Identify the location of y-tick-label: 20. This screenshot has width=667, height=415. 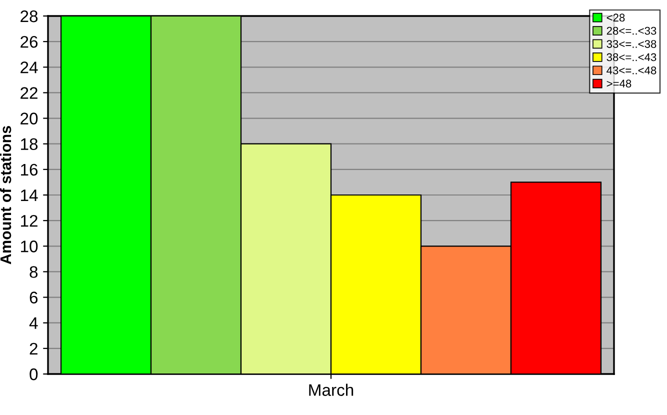
(29, 118).